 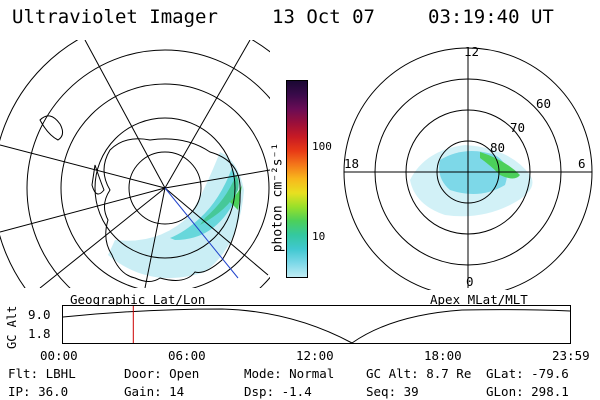 What do you see at coordinates (527, 373) in the screenshot?
I see `status-glat: GLat: -79.6` at bounding box center [527, 373].